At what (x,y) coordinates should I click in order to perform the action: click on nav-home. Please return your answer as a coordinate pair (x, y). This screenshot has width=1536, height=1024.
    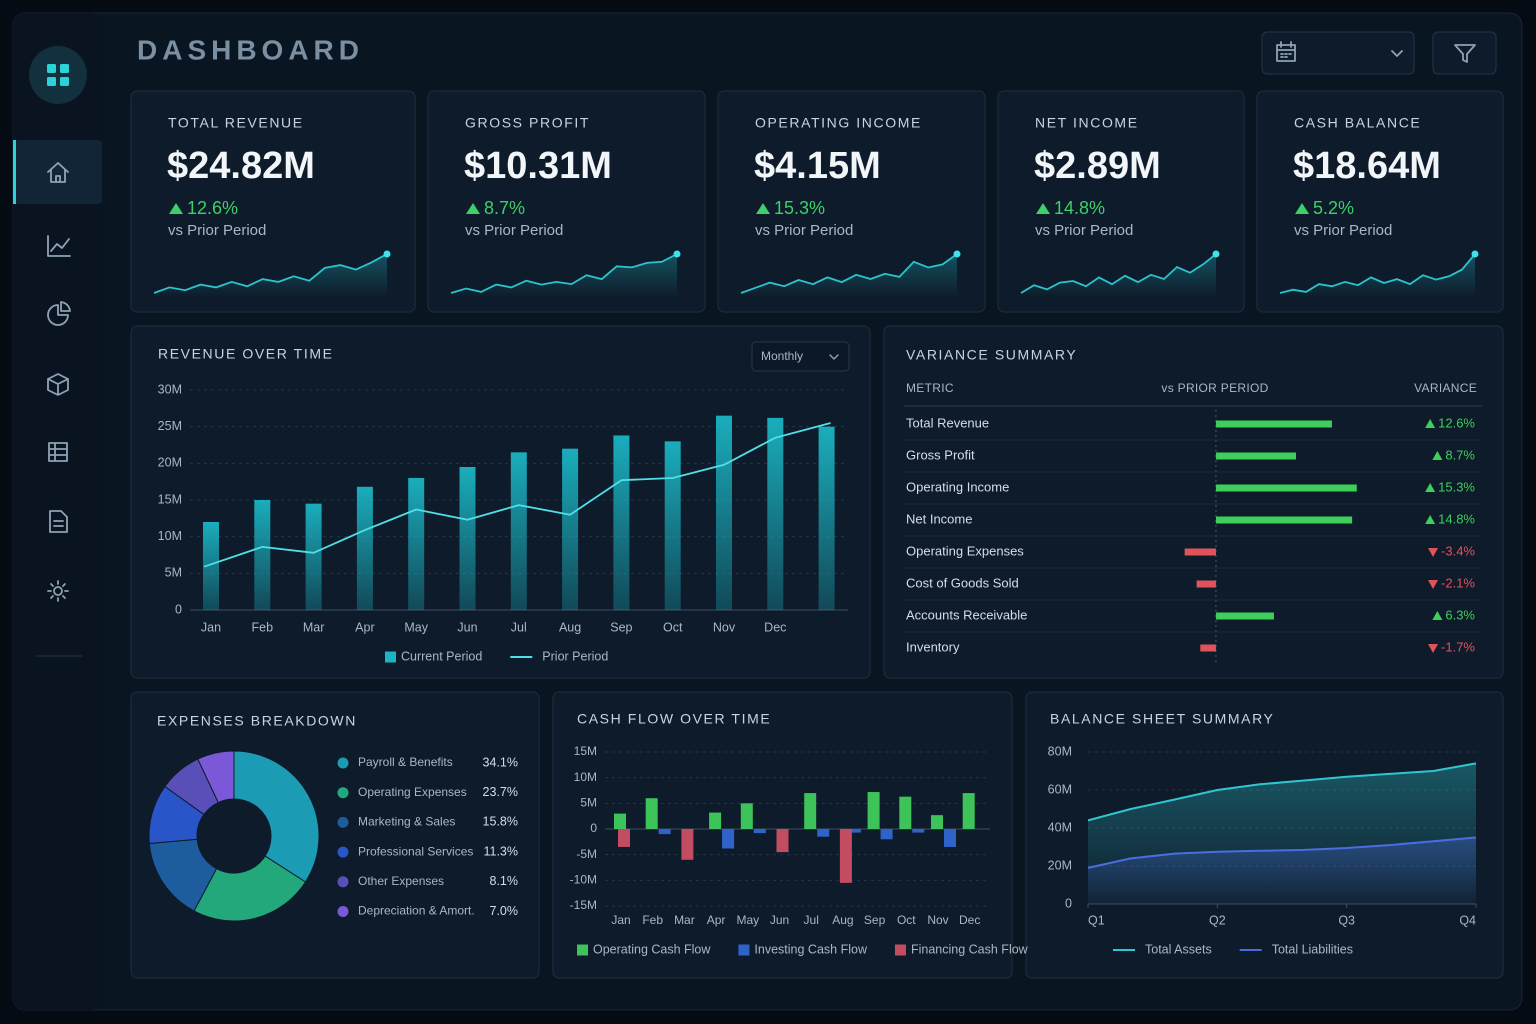
    Looking at the image, I should click on (58, 172).